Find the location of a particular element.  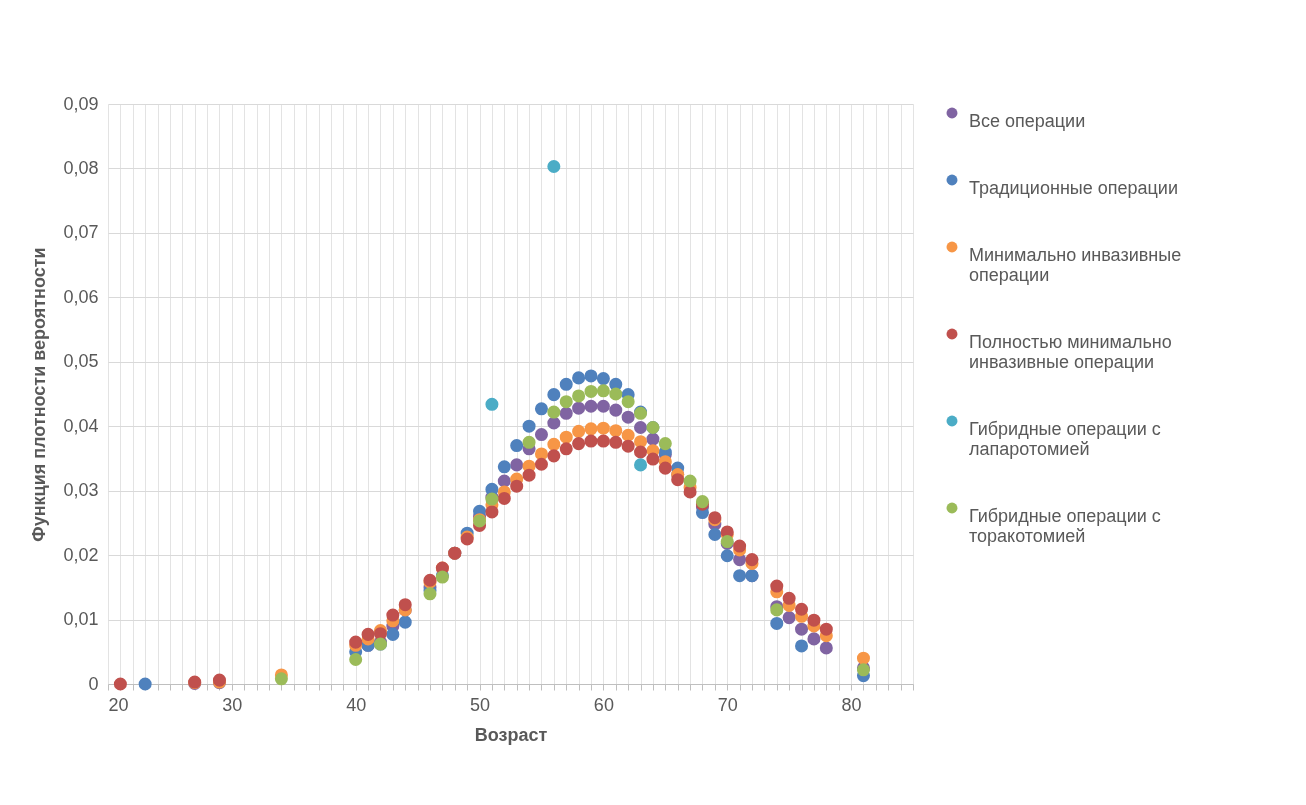

x-tick-label: 40 is located at coordinates (356, 704).